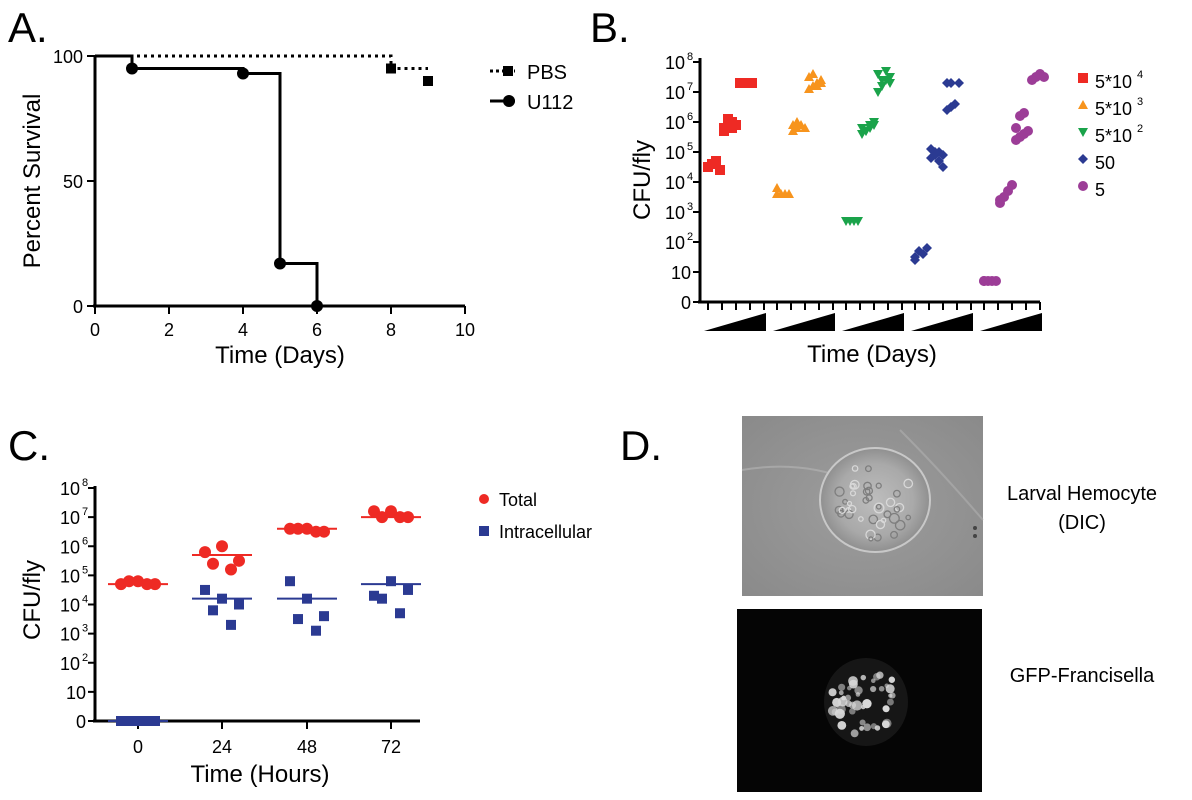  Describe the element at coordinates (690, 207) in the screenshot. I see `b-ytick-label-3-exp: 3` at that location.